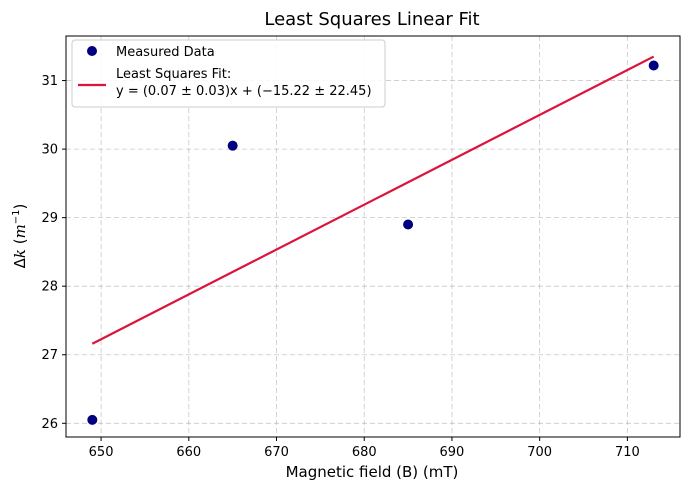  I want to click on y-axis-label-prefix: Δ, so click(20, 262).